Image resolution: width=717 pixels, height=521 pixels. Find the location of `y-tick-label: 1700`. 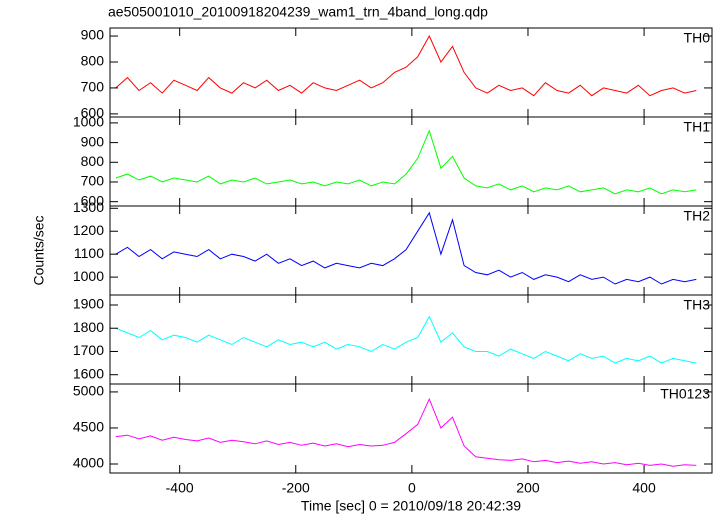

y-tick-label: 1700 is located at coordinates (88, 350).